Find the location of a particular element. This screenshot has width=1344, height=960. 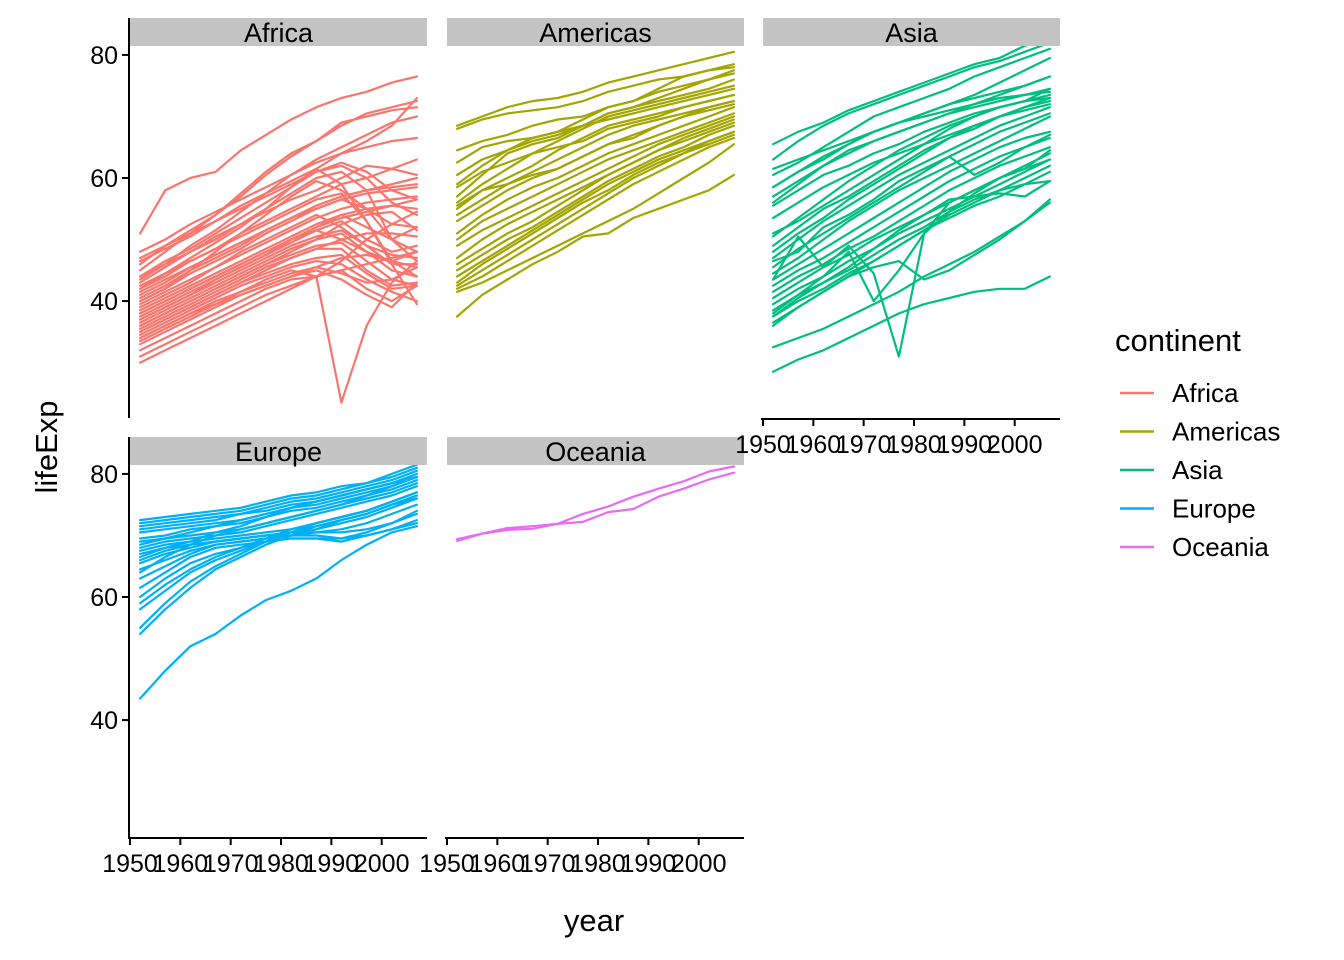

strip-label: Europe is located at coordinates (278, 452).